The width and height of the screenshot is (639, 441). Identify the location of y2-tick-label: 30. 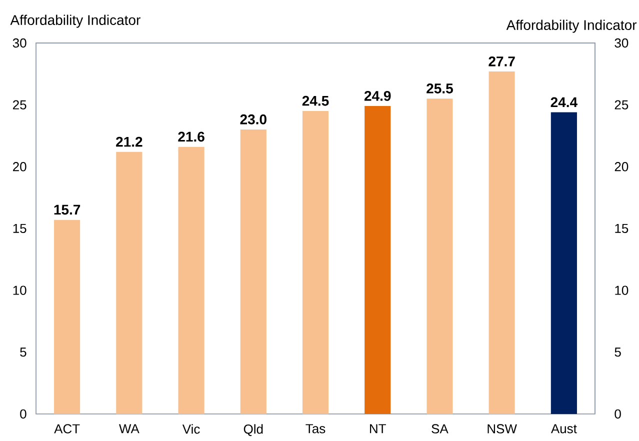
(621, 43).